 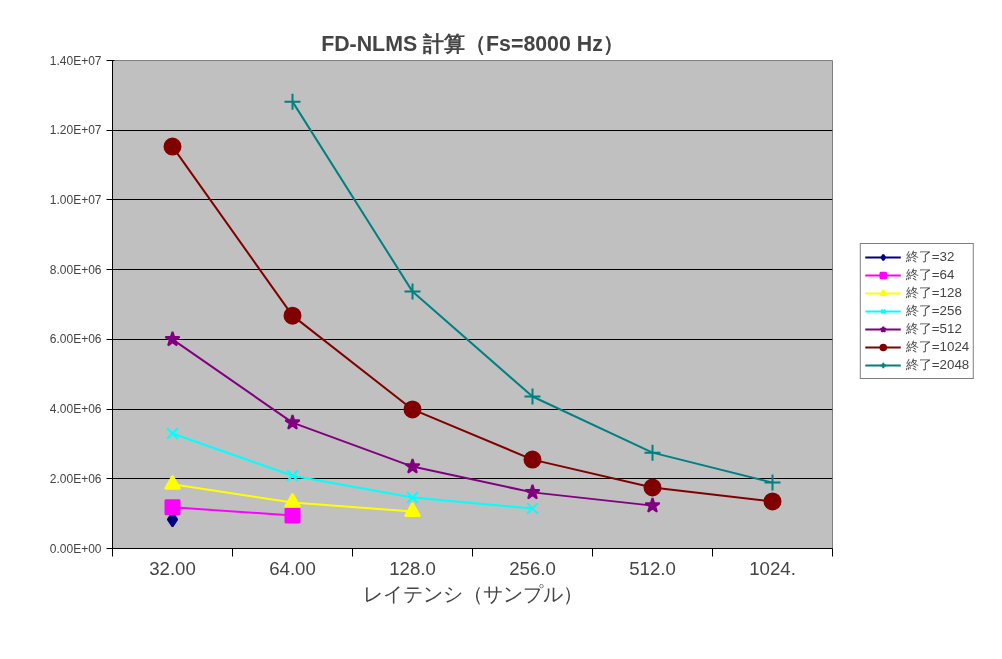 I want to click on x-tick-label: 256.0, so click(x=532, y=568).